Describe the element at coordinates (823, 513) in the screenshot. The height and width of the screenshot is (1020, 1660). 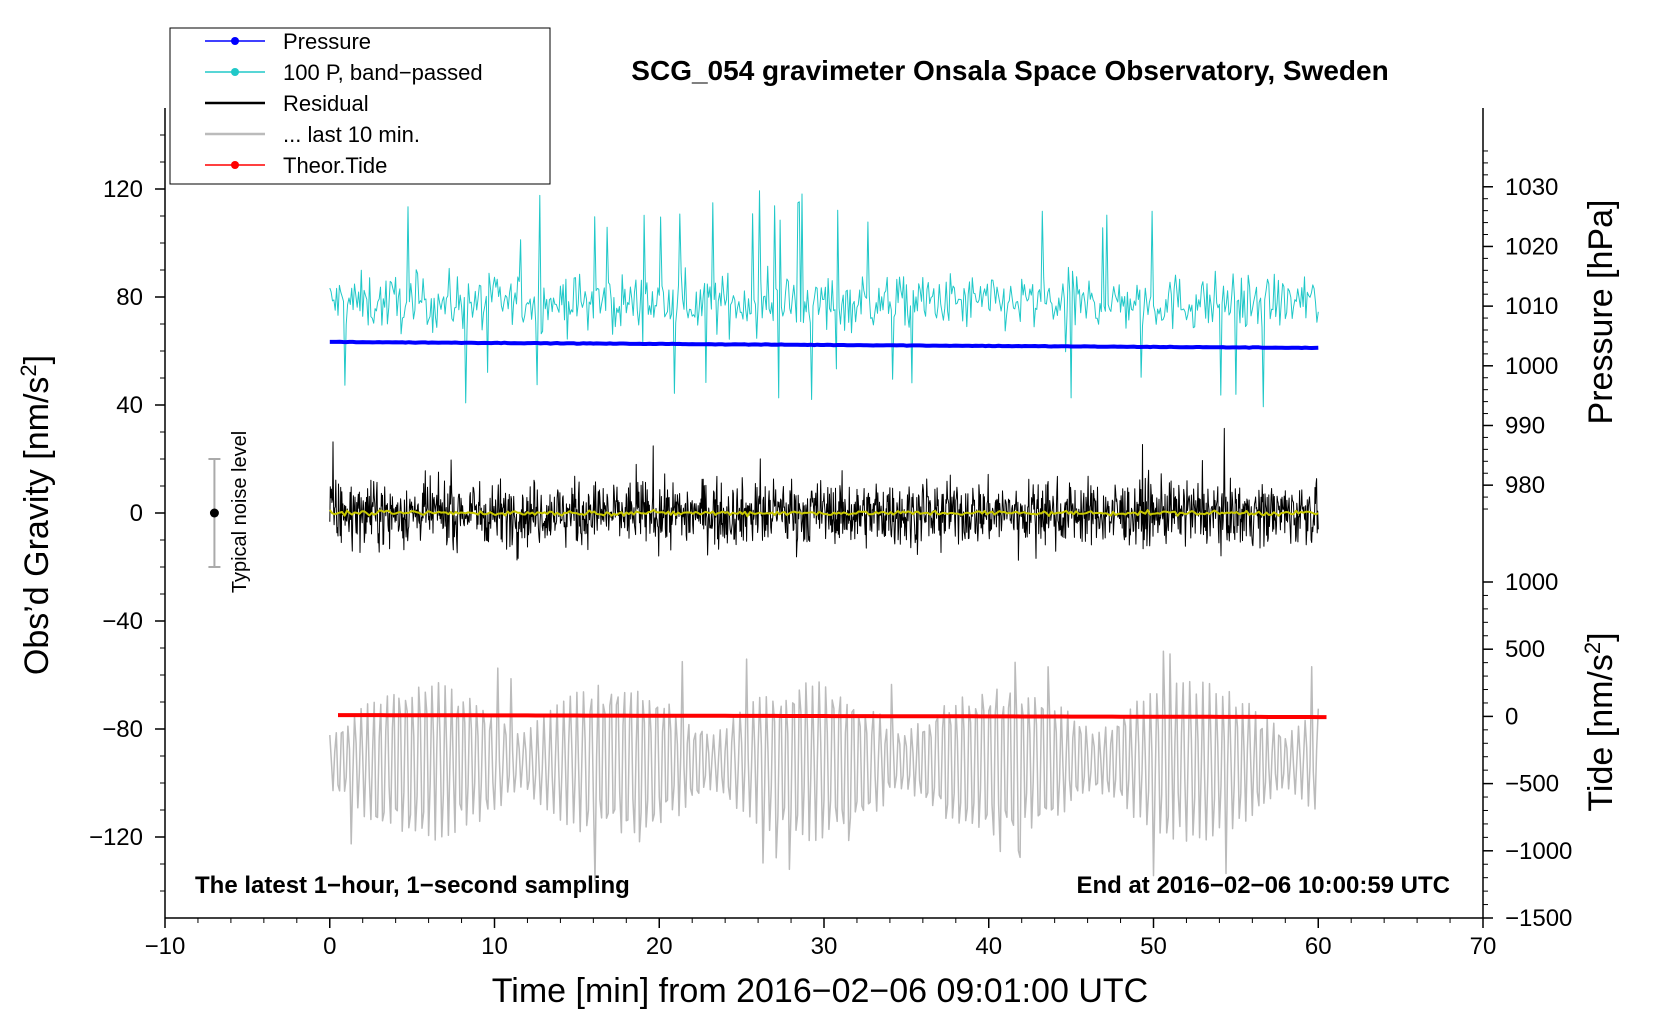
I see `series-residual-smoothed-line` at that location.